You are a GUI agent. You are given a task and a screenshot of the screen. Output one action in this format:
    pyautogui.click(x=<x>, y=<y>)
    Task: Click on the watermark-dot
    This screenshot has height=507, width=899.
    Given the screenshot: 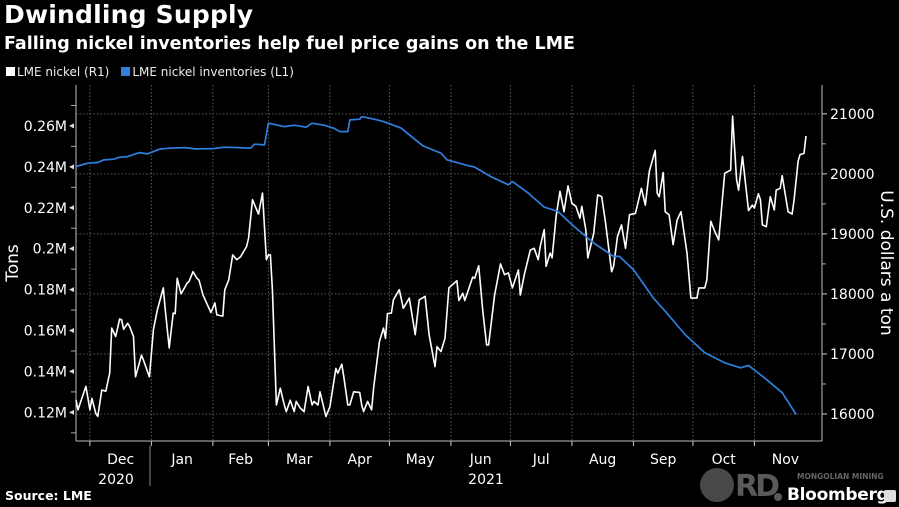 What is the action you would take?
    pyautogui.click(x=778, y=497)
    